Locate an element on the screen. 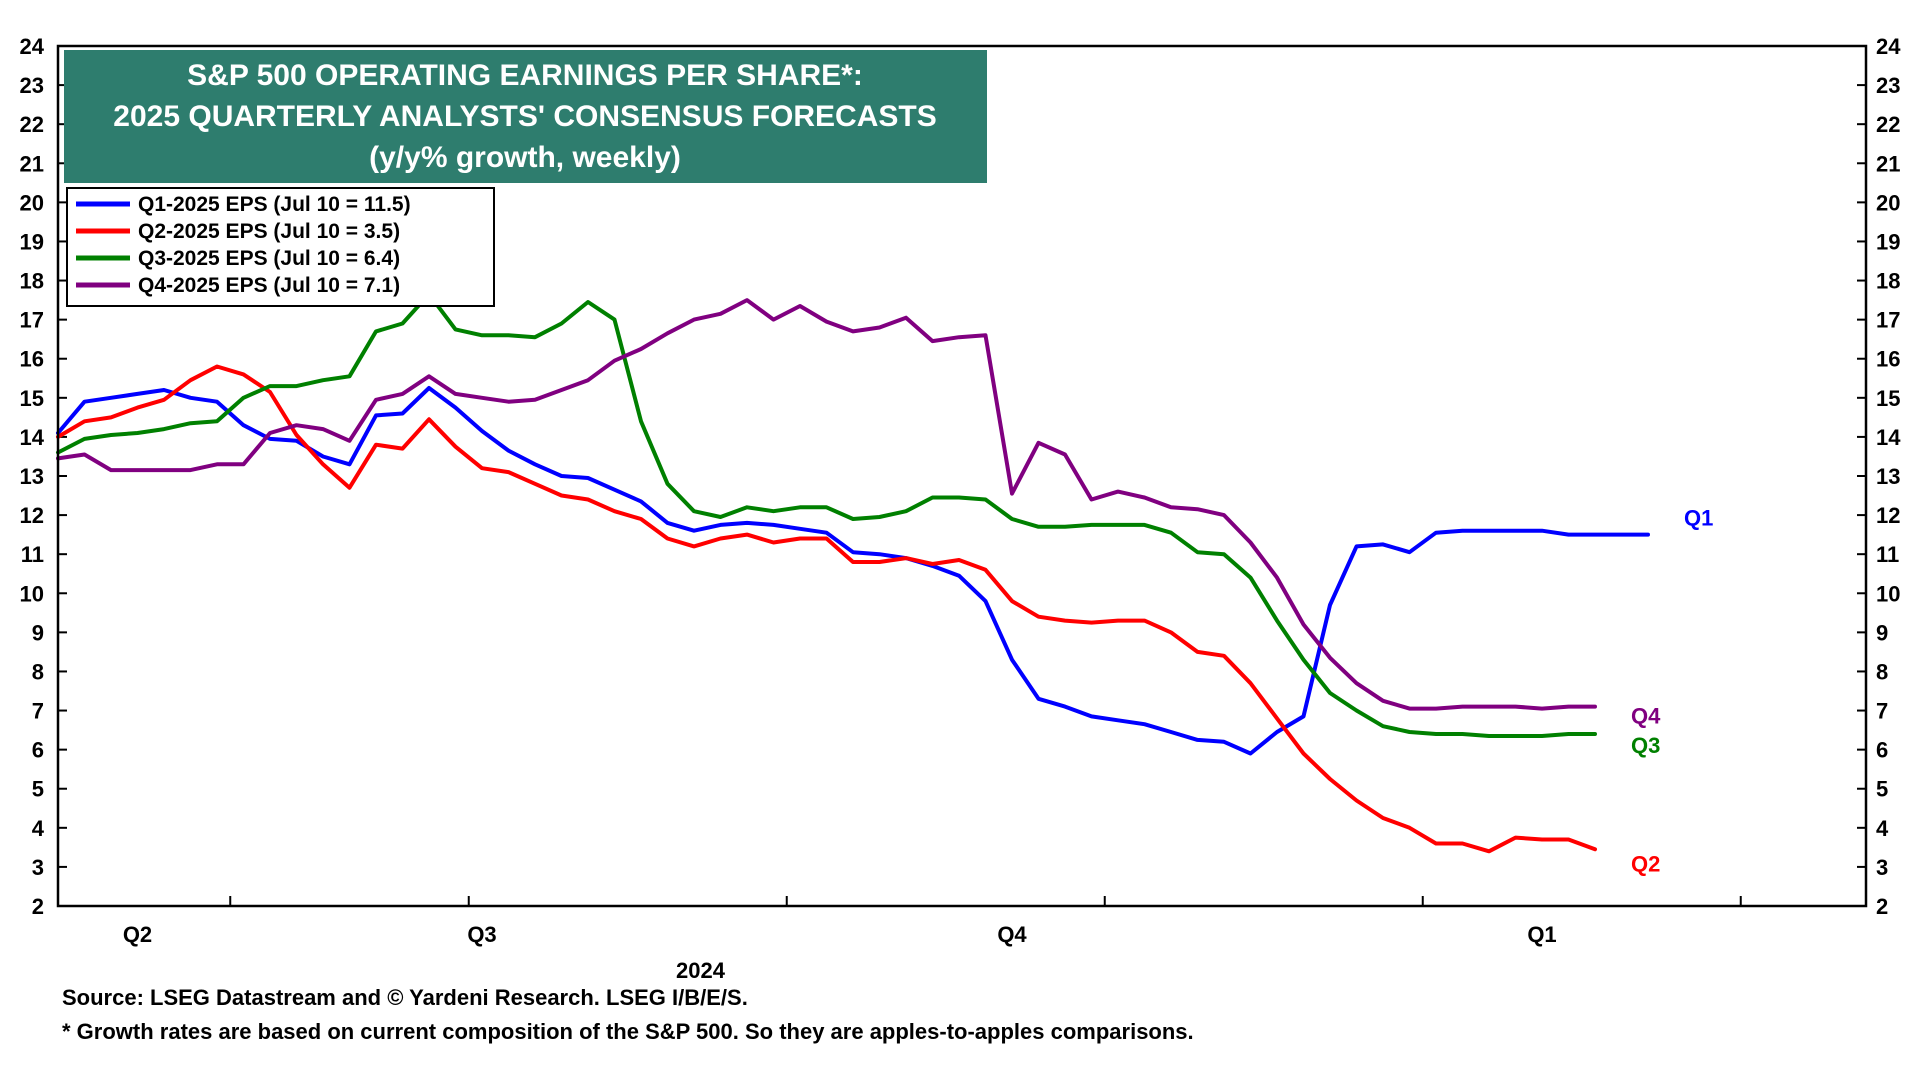 This screenshot has width=1920, height=1080. y-tick-label-left: 14 is located at coordinates (32, 437).